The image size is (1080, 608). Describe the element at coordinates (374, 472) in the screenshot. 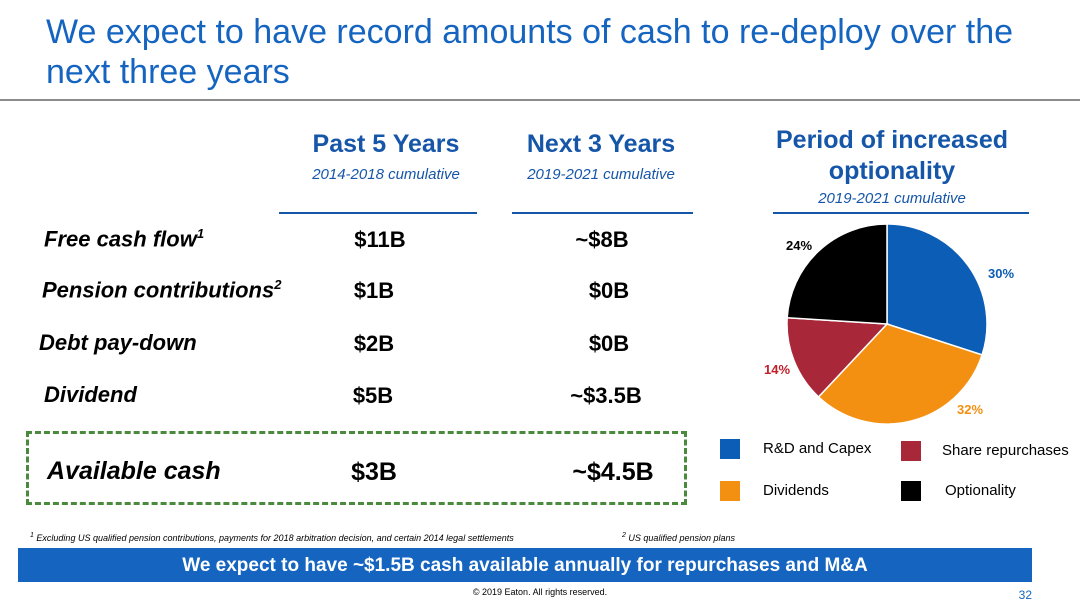

I see `value-available-past: $3B` at that location.